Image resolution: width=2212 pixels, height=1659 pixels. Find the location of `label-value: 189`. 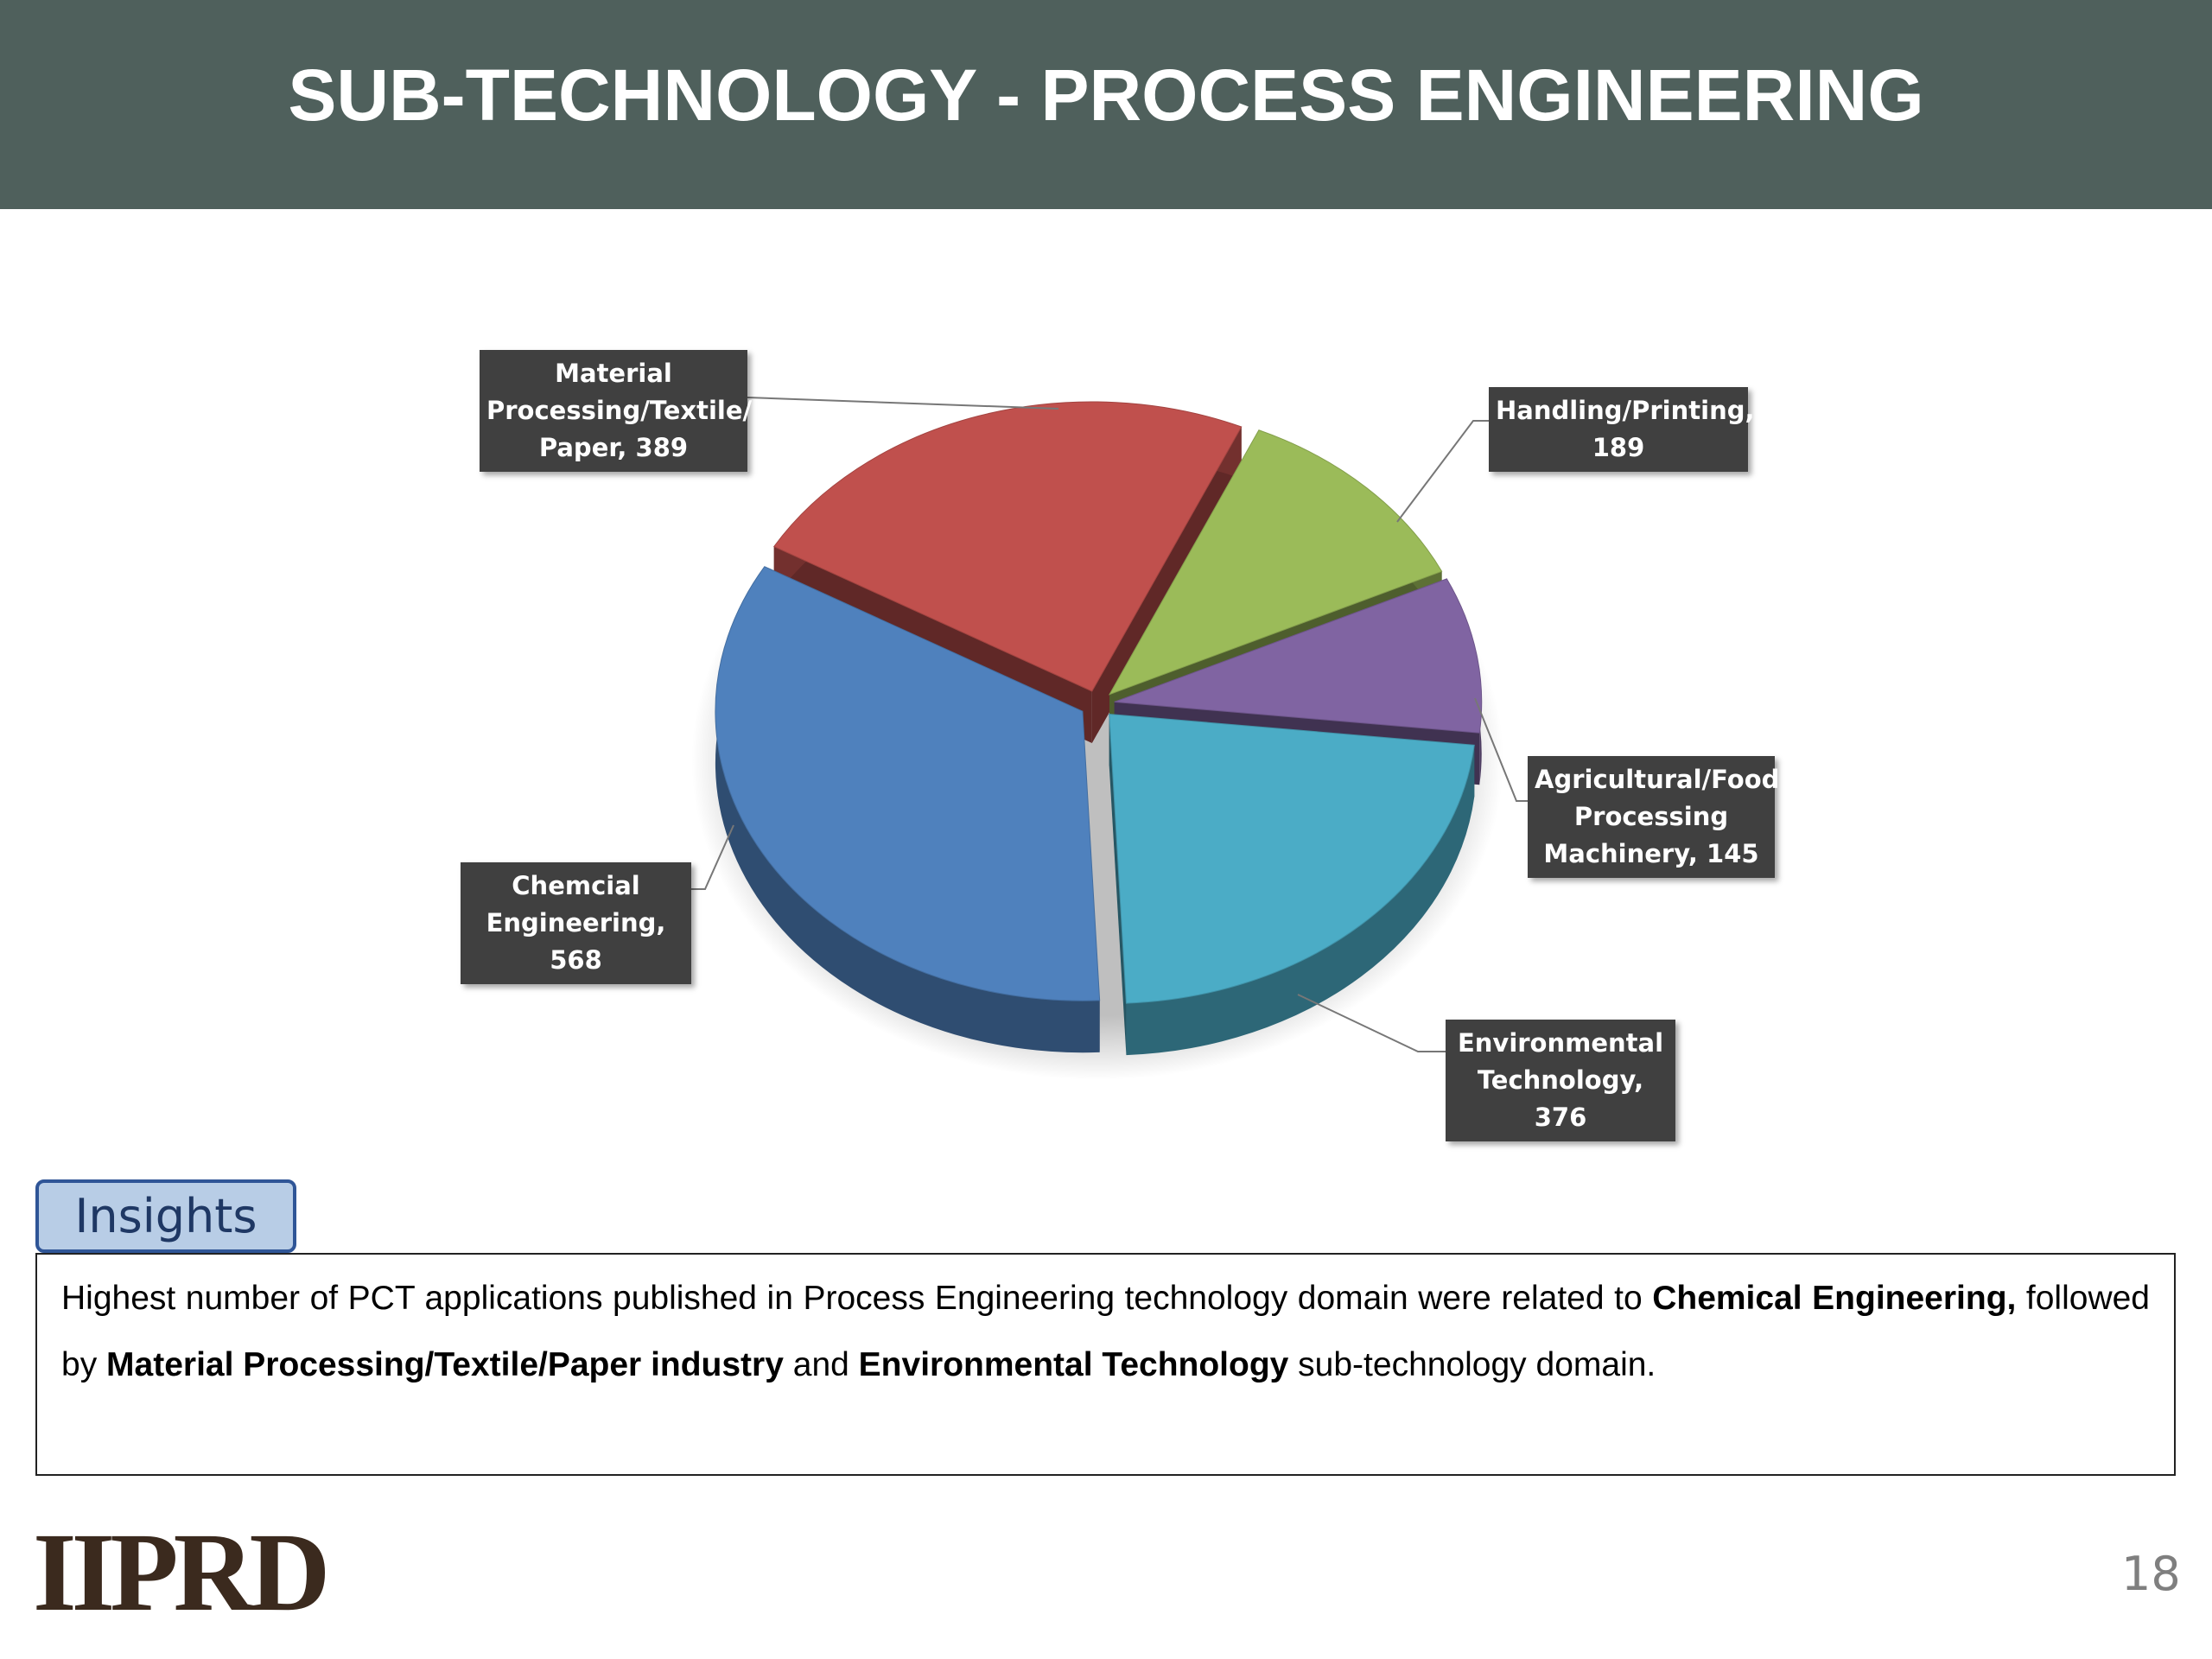

label-value: 189 is located at coordinates (1618, 448).